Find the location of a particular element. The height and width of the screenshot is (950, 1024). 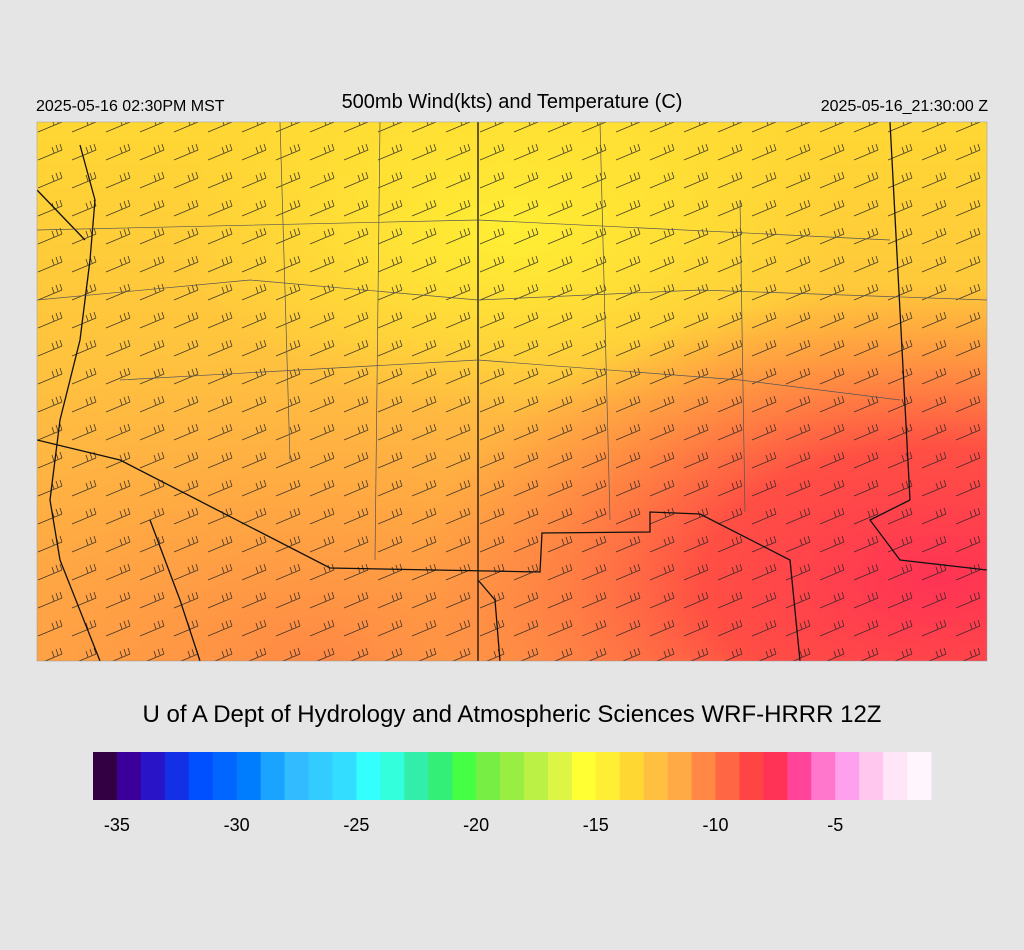

colorbar-tick-label: -5 is located at coordinates (835, 825).